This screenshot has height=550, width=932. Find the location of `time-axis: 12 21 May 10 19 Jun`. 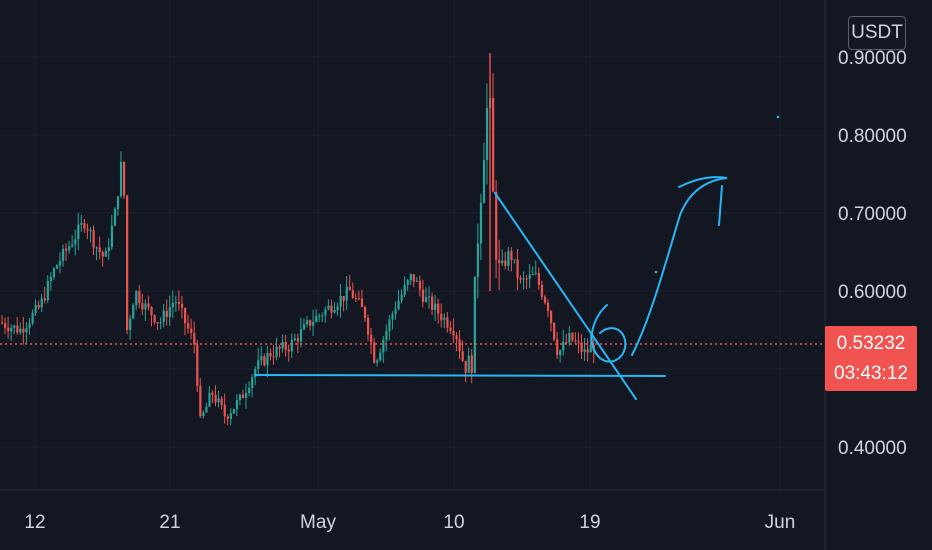

time-axis: 12 21 May 10 19 Jun is located at coordinates (409, 522).